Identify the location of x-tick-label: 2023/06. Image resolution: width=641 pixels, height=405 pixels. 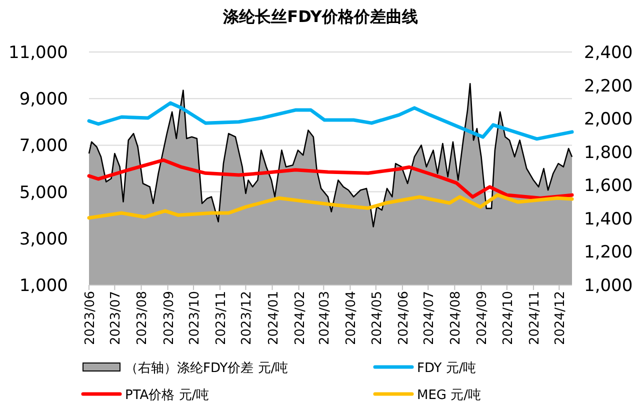
(90, 318).